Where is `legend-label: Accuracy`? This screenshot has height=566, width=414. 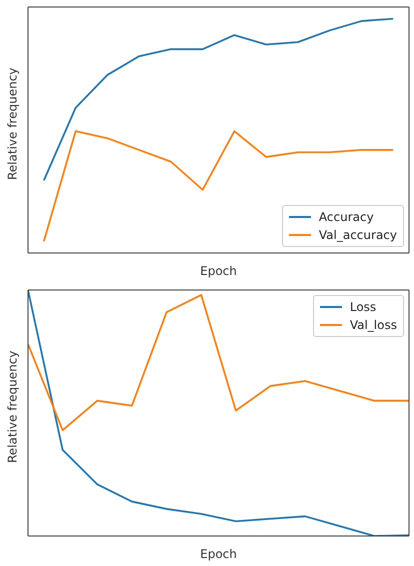
legend-label: Accuracy is located at coordinates (346, 217).